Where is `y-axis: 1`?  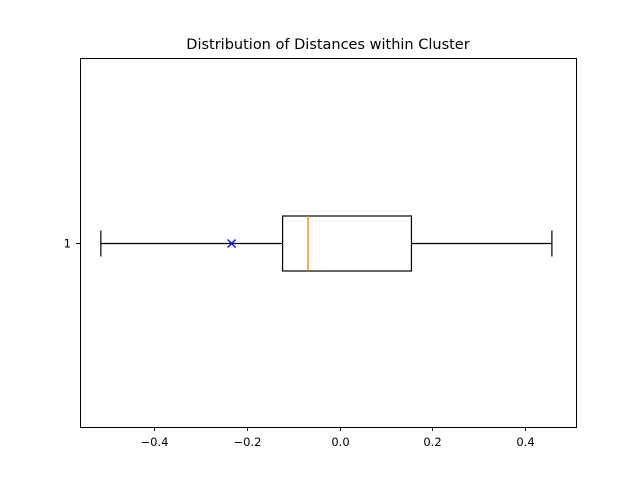 y-axis: 1 is located at coordinates (72, 244).